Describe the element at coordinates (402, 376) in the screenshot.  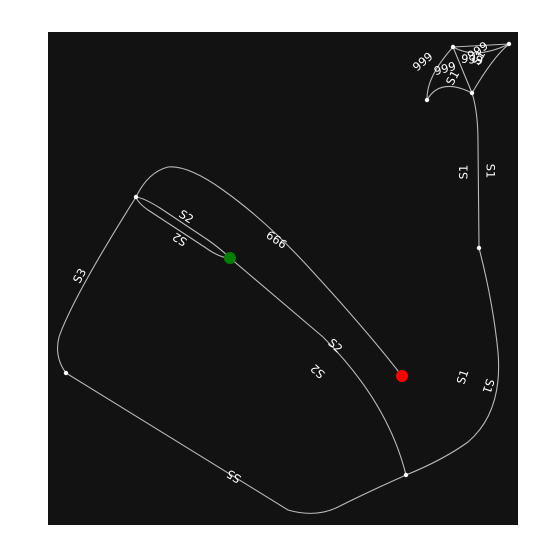
I see `end-marker` at that location.